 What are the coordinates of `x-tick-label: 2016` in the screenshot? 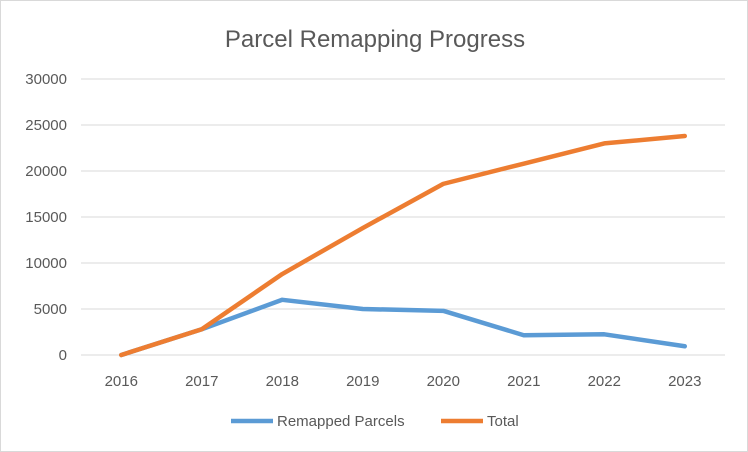 It's located at (121, 381).